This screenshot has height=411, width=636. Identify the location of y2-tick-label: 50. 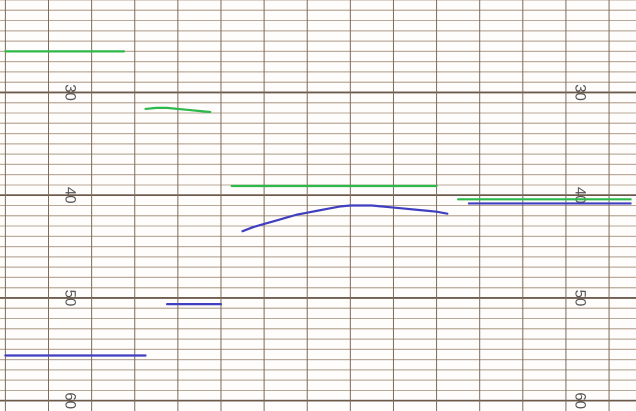
(579, 298).